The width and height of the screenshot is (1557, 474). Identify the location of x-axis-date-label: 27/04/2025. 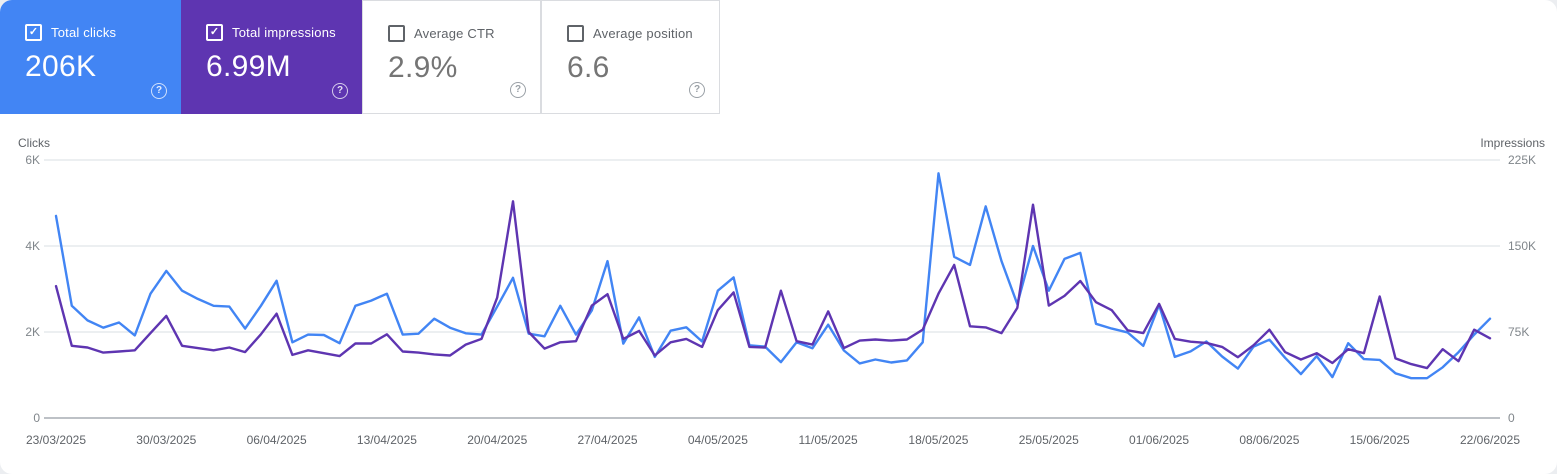
(607, 440).